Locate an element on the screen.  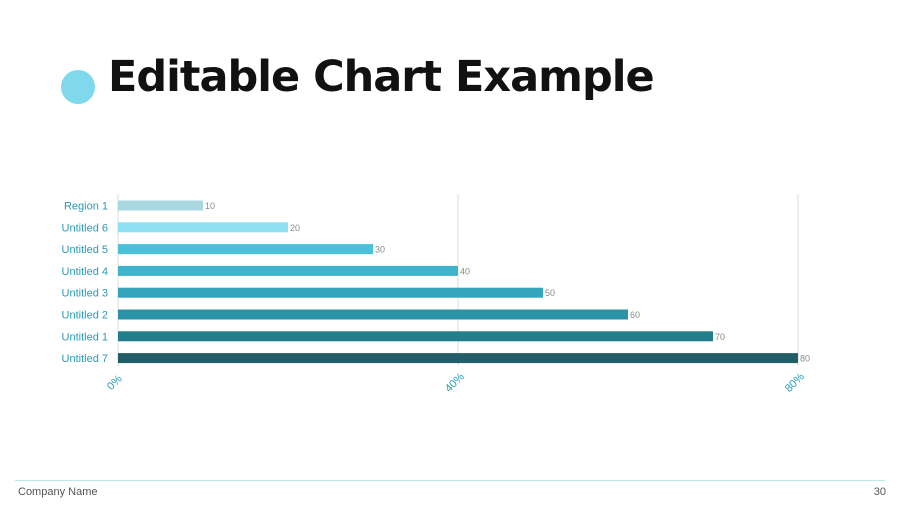
category-label: Untitled 3 is located at coordinates (85, 294).